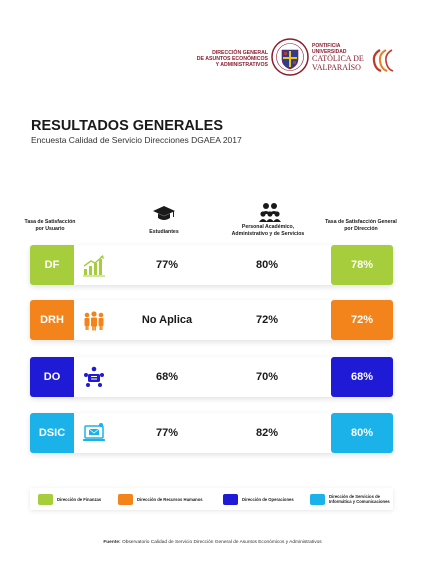 This screenshot has width=425, height=581. I want to click on group-people-icon, so click(270, 212).